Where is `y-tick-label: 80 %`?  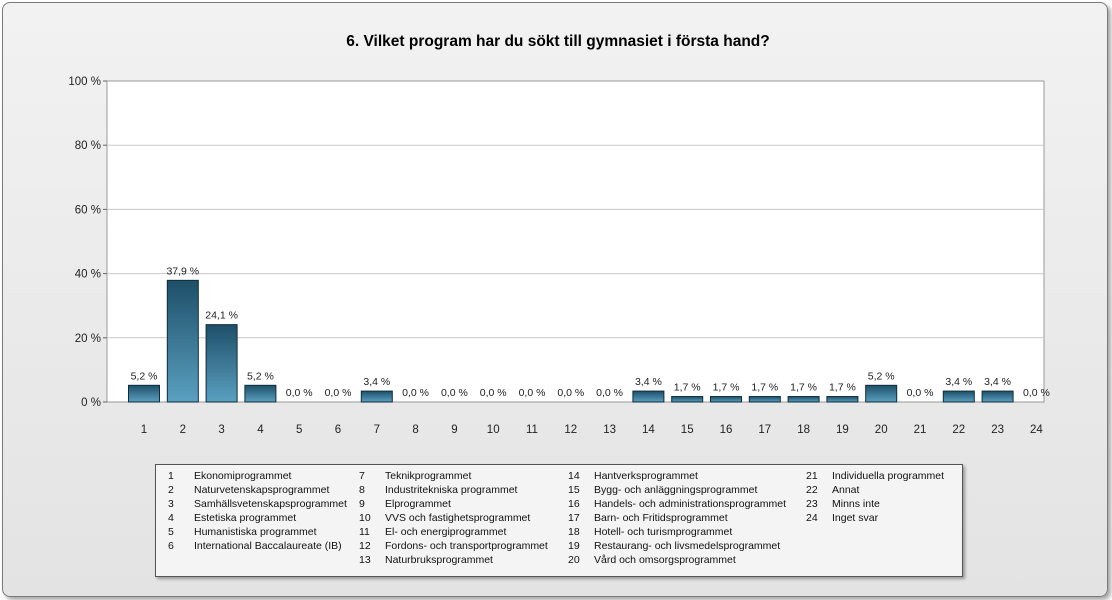 y-tick-label: 80 % is located at coordinates (88, 146).